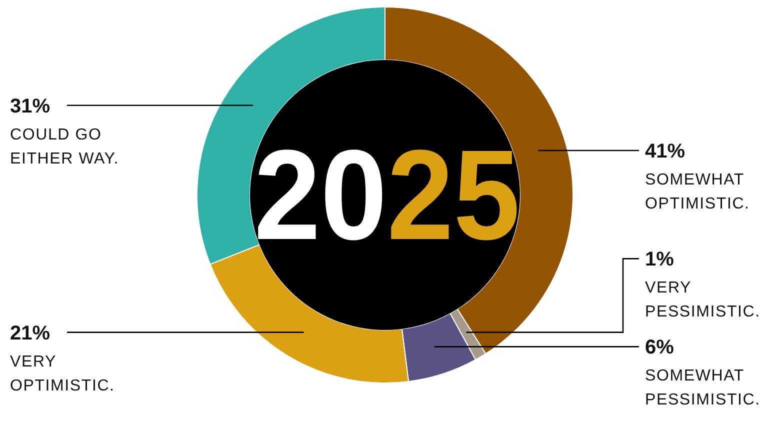 The height and width of the screenshot is (440, 780). I want to click on data-label: 41%, so click(665, 151).